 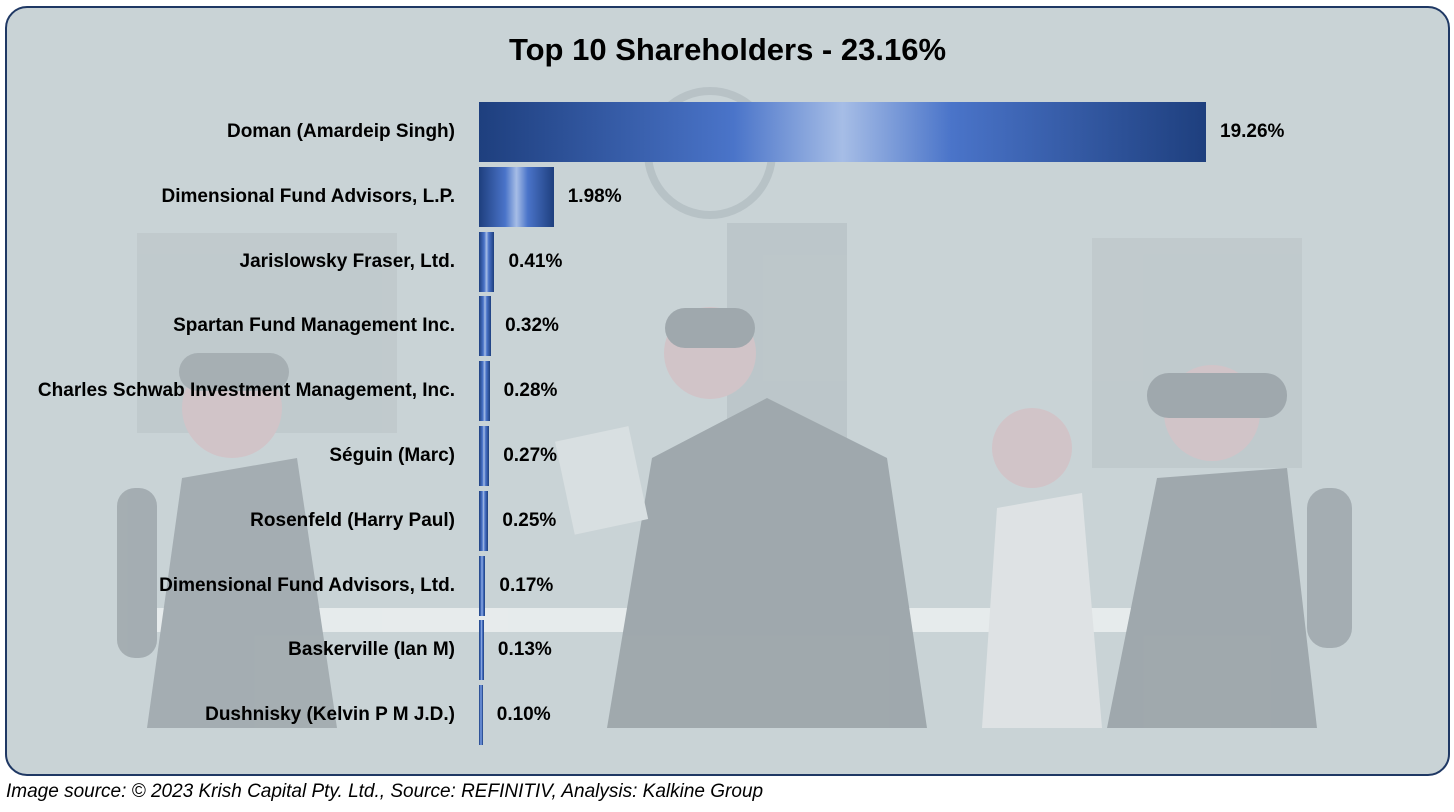 I want to click on category-label: Rosenfeld (Harry Paul), so click(x=352, y=520).